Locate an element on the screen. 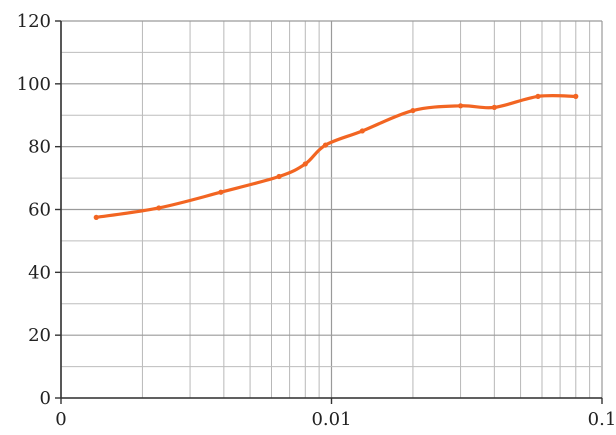 The image size is (616, 435). y-tick-label: 20 is located at coordinates (39, 335).